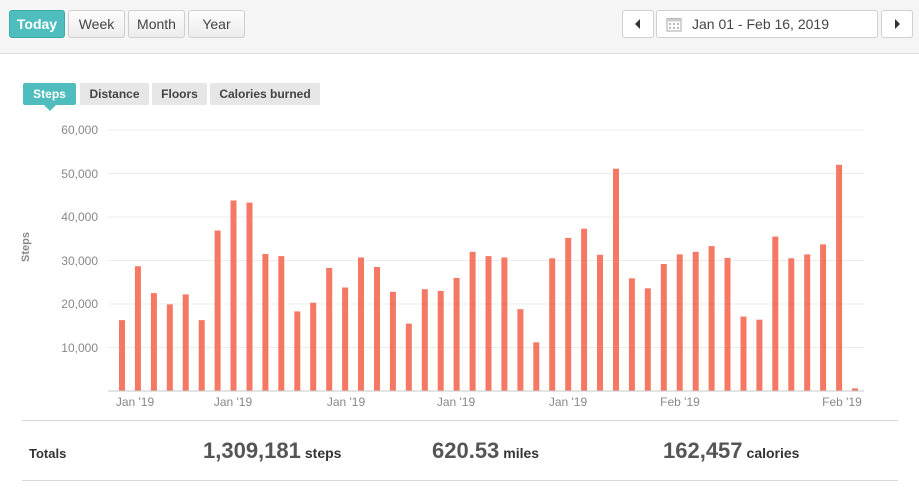 The image size is (919, 497). What do you see at coordinates (37, 24) in the screenshot?
I see `today-button: Today` at bounding box center [37, 24].